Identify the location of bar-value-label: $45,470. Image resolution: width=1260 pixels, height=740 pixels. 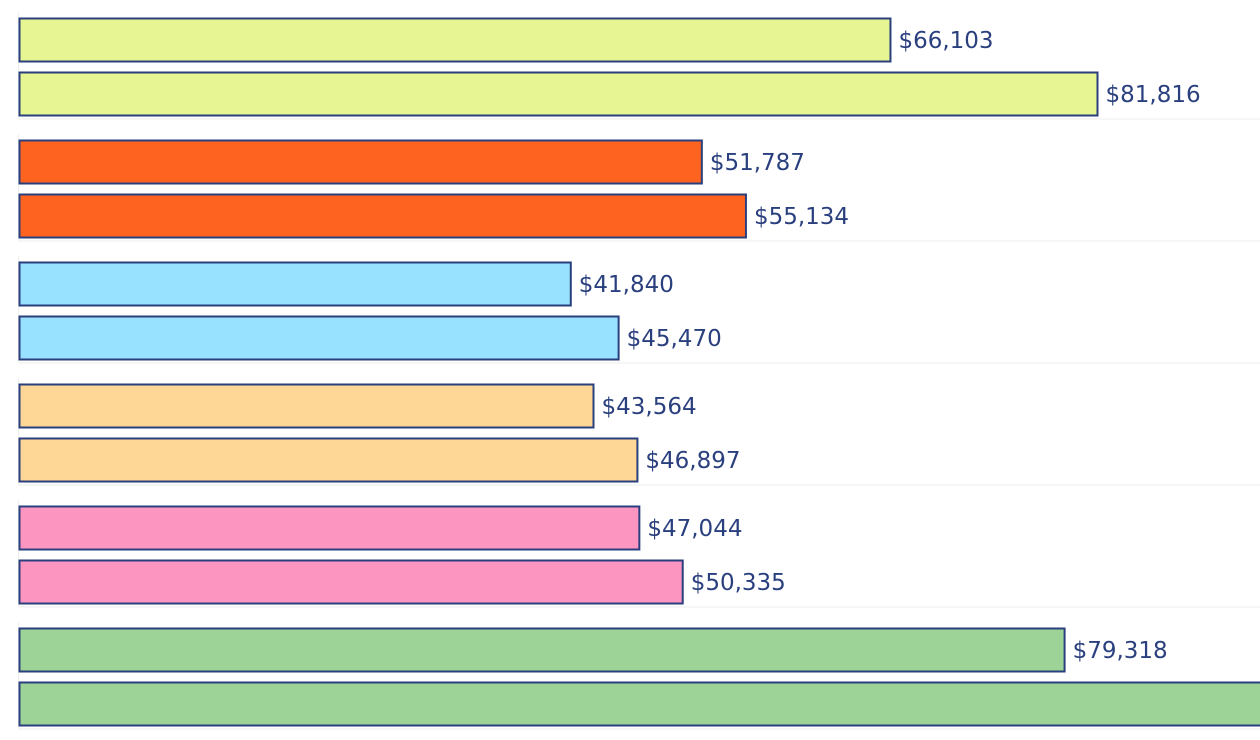
(674, 339).